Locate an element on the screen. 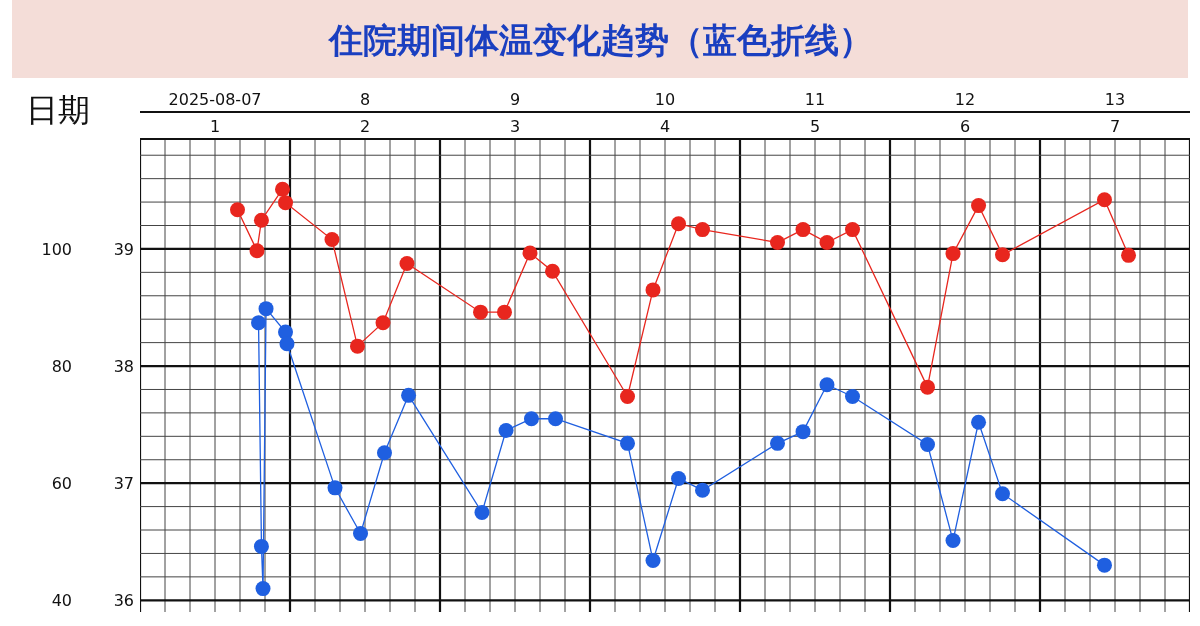 Image resolution: width=1200 pixels, height=626 pixels. x-tick-label: 2025-08-07 is located at coordinates (215, 99).